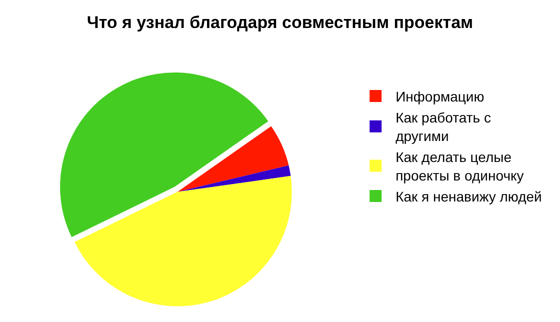  Describe the element at coordinates (460, 166) in the screenshot. I see `legend-label: Как делать целые проекты в одиночку` at that location.